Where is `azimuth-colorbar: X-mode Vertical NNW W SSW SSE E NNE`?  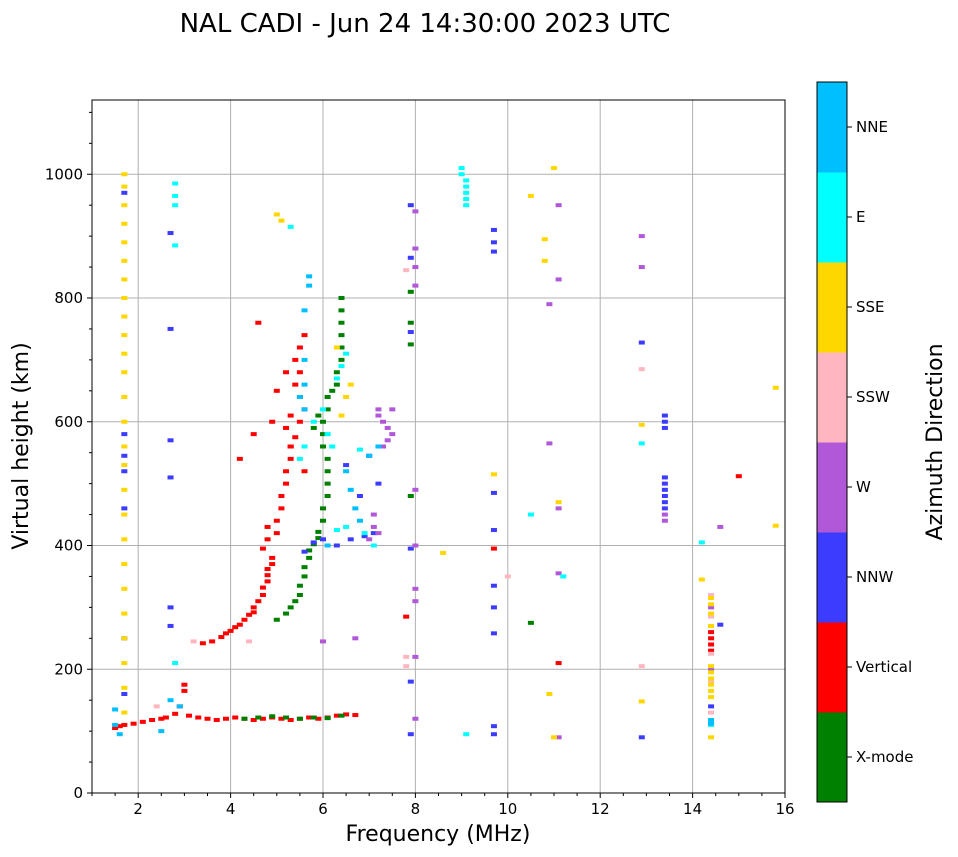
azimuth-colorbar: X-mode Vertical NNW W SSW SSE E NNE is located at coordinates (864, 442).